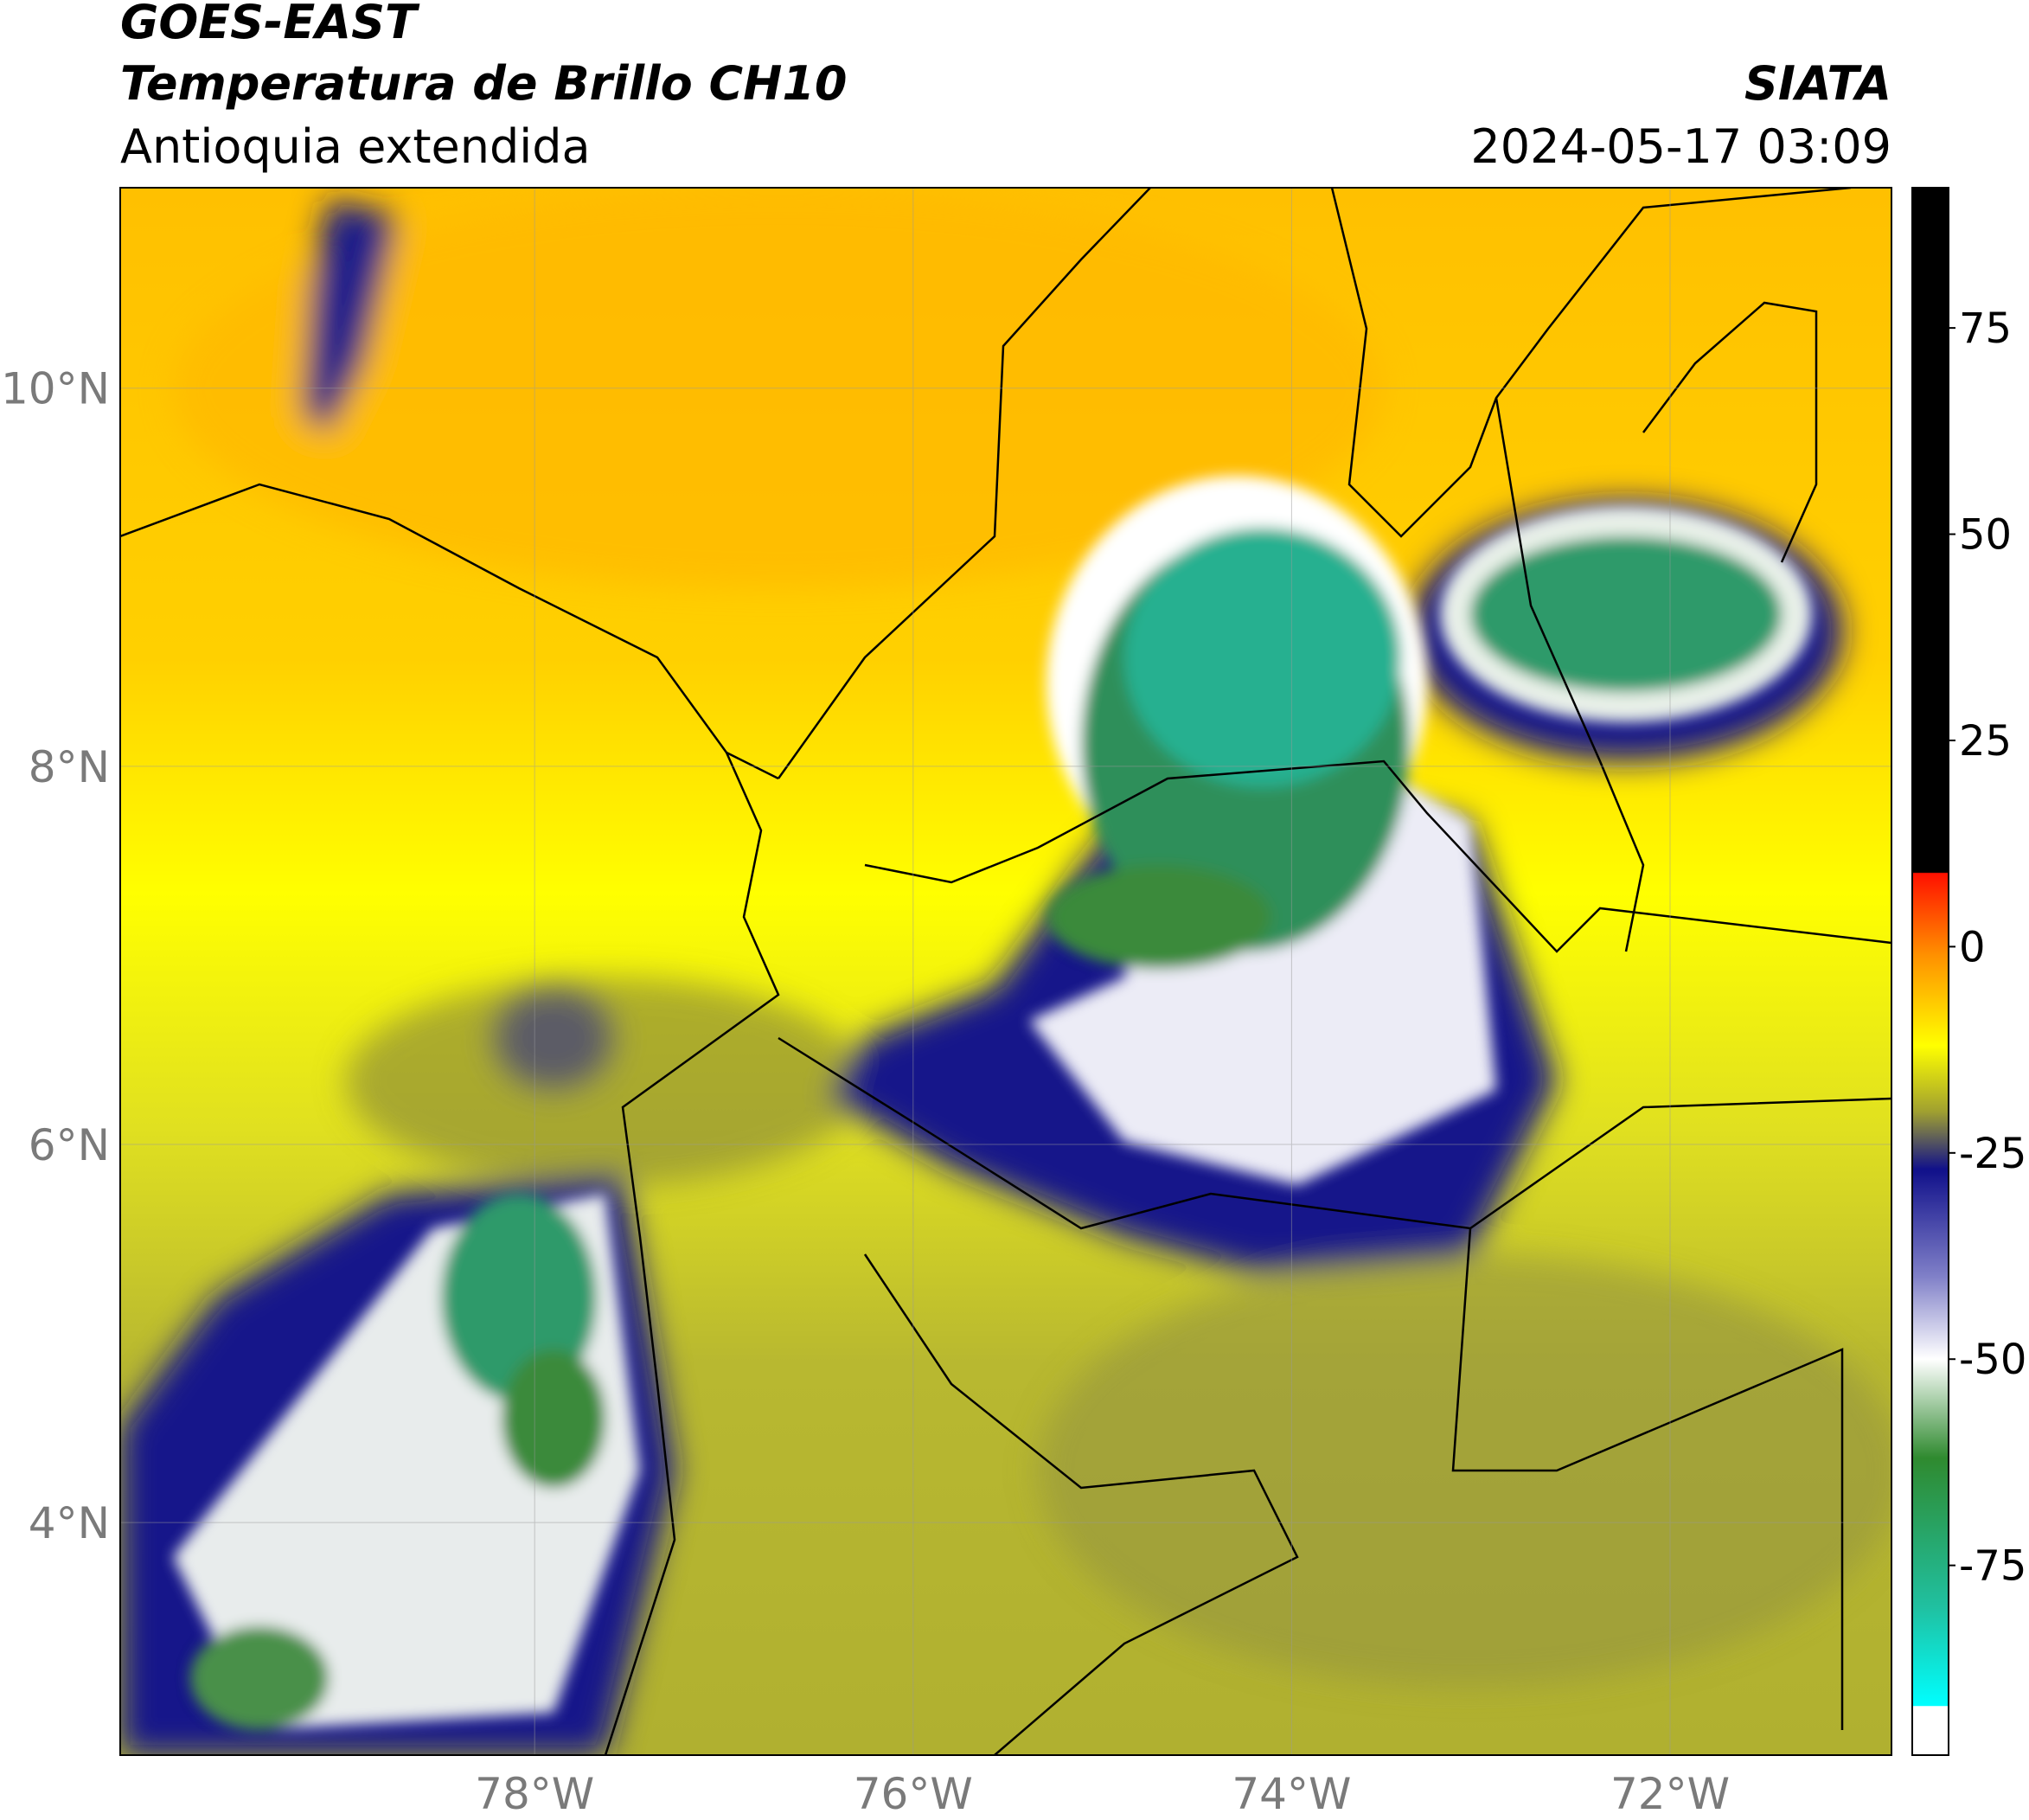  Describe the element at coordinates (1992, 1154) in the screenshot. I see `colorbar-tick-label: -25` at that location.